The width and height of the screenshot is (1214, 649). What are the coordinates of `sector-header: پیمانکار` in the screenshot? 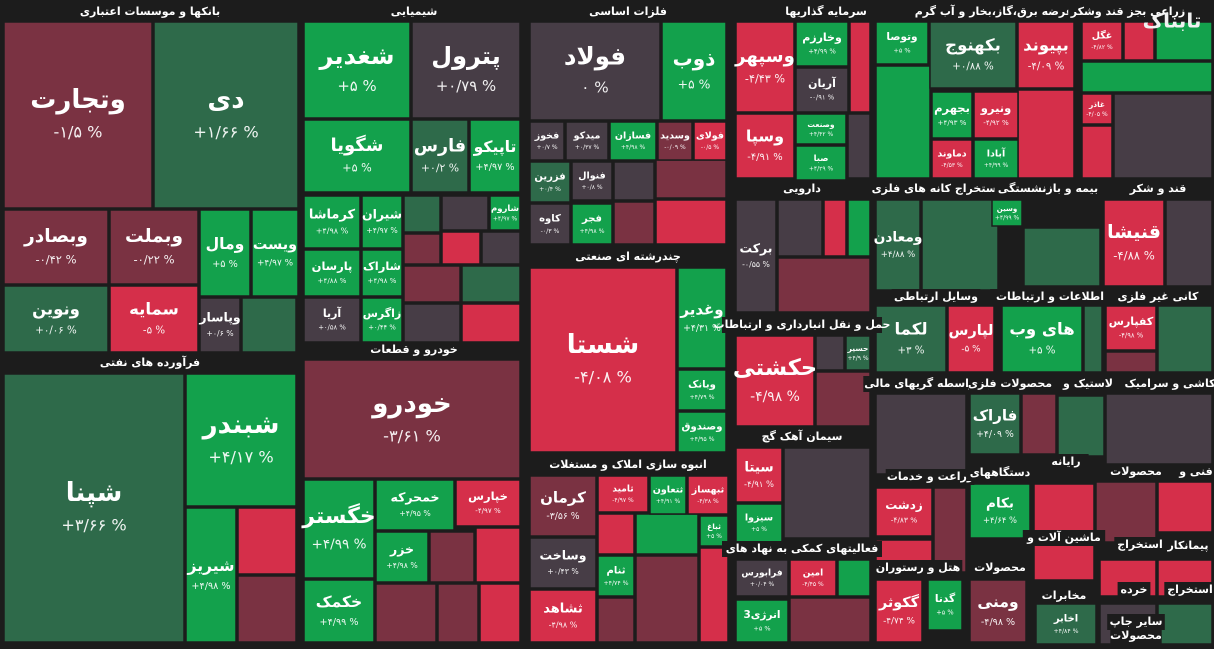 It's located at (1187, 545).